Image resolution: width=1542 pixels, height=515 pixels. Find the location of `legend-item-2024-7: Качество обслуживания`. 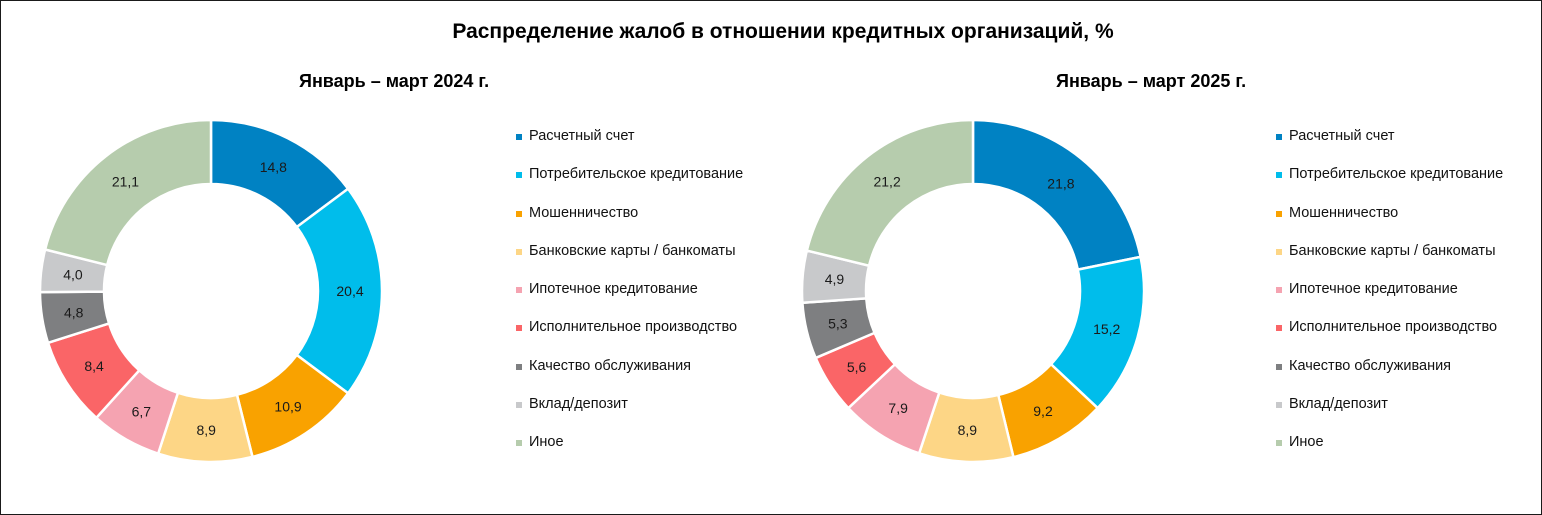

legend-item-2024-7: Качество обслуживания is located at coordinates (629, 377).